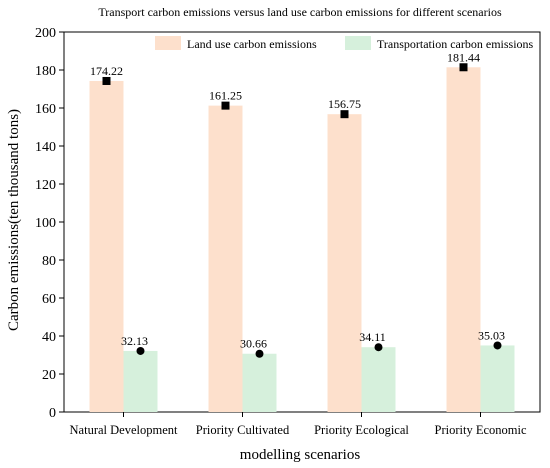 This screenshot has height=468, width=550. I want to click on x-tick-label: Natural Development, so click(124, 430).